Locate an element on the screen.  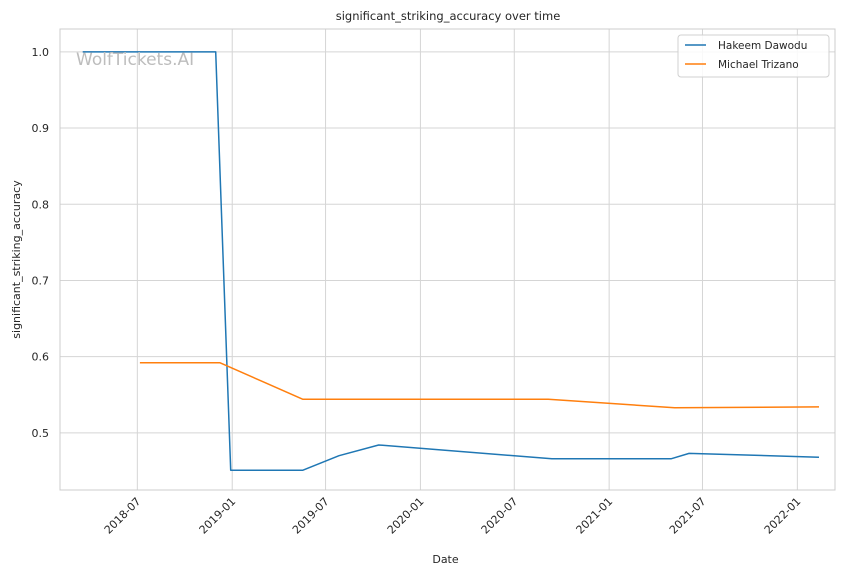
x-tick-label: 2021-07 is located at coordinates (688, 516).